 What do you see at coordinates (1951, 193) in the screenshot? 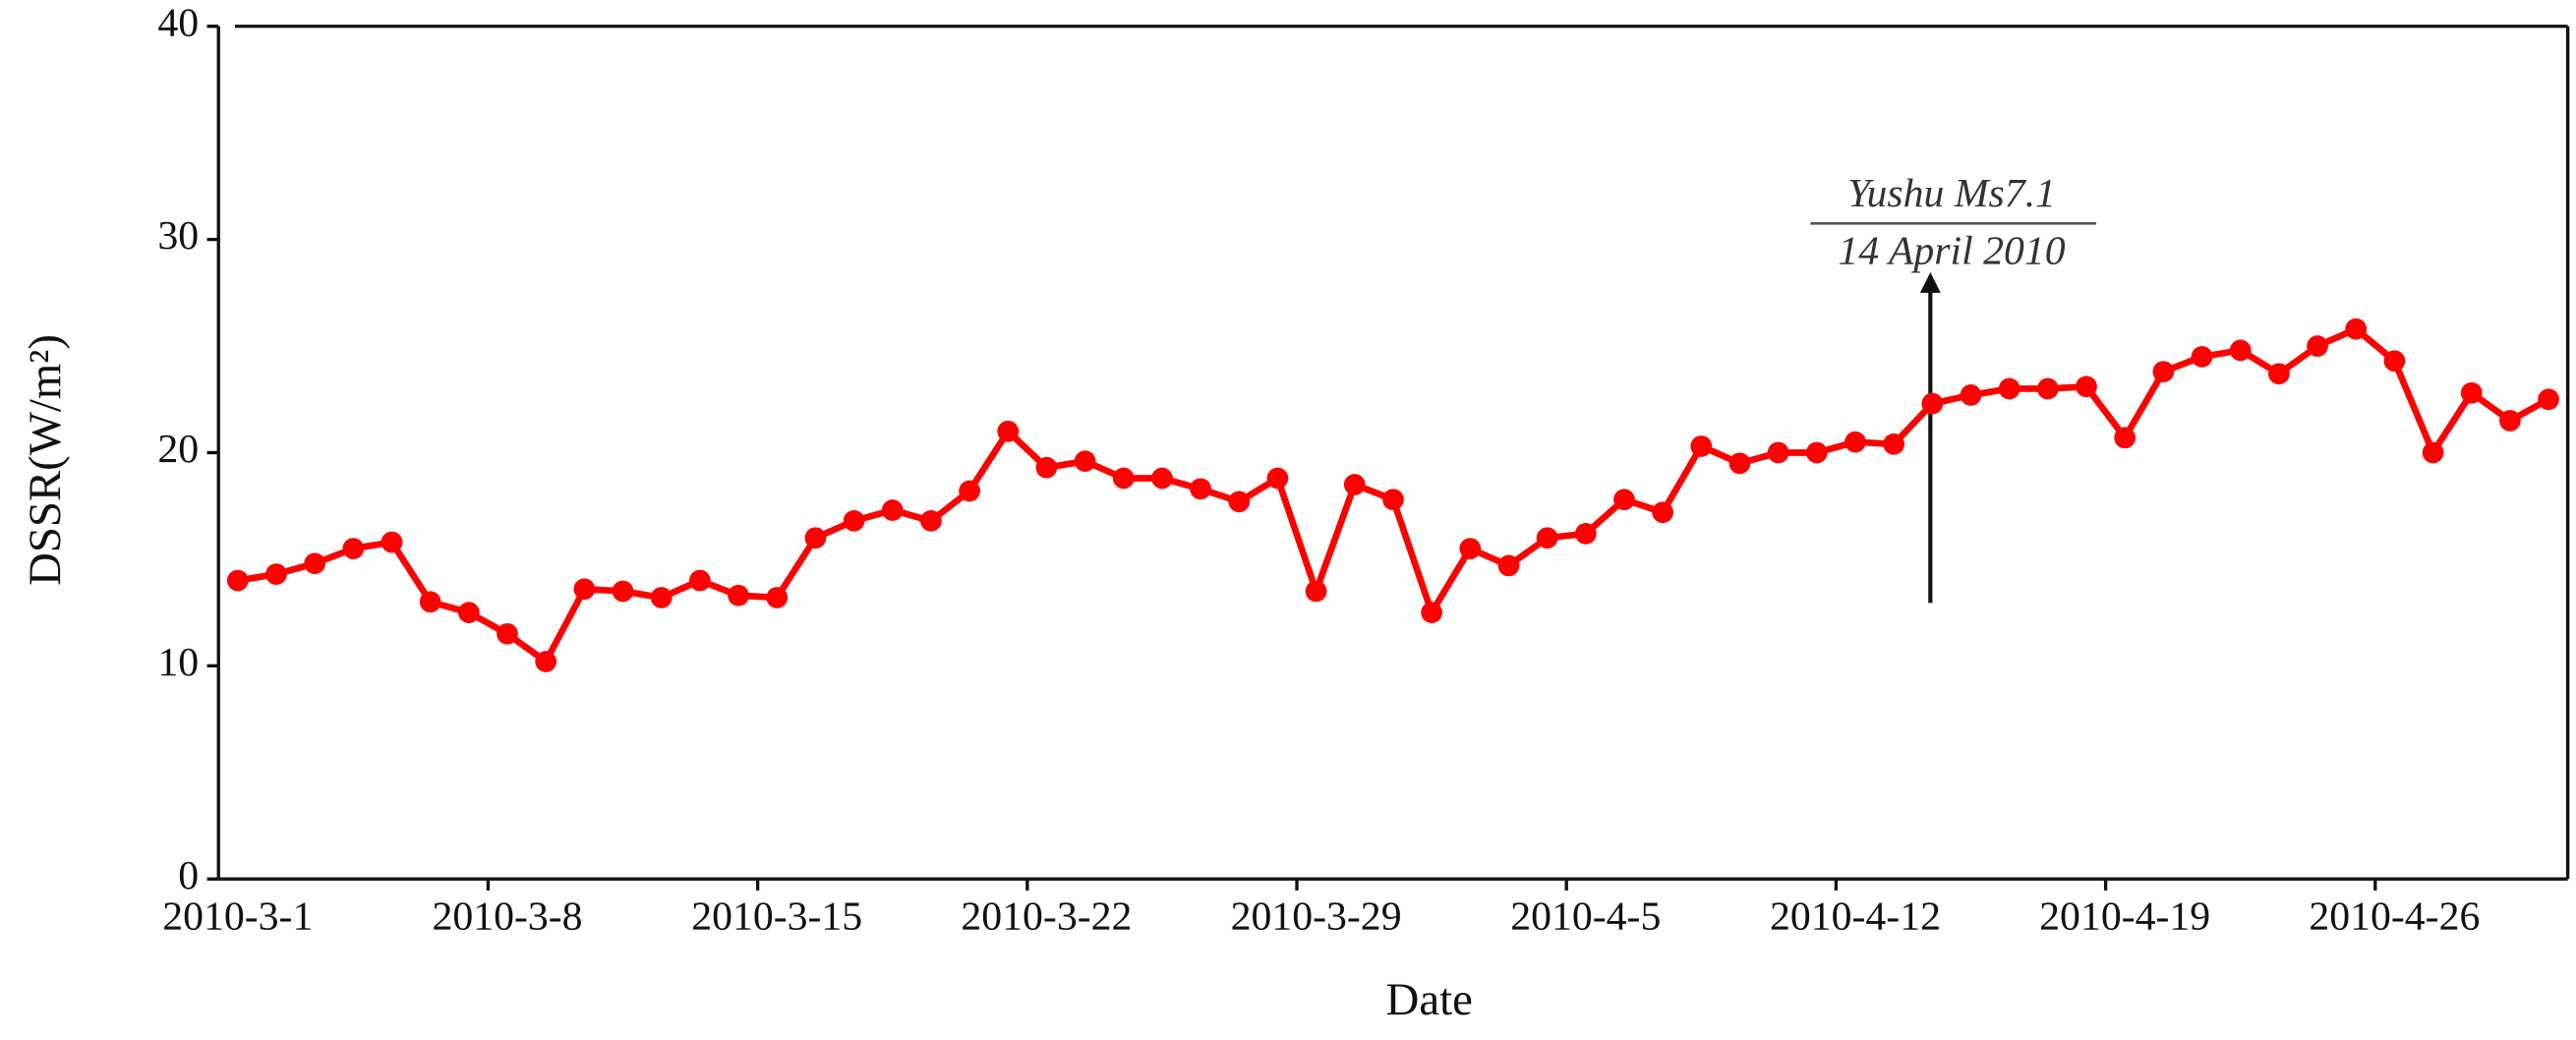
I see `annotation-line-1: Yushu Ms7.1` at bounding box center [1951, 193].